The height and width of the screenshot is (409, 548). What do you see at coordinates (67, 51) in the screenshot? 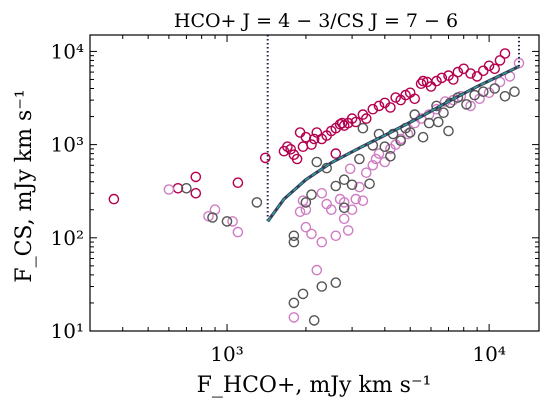
I see `y-tick-label: 10⁴` at bounding box center [67, 51].